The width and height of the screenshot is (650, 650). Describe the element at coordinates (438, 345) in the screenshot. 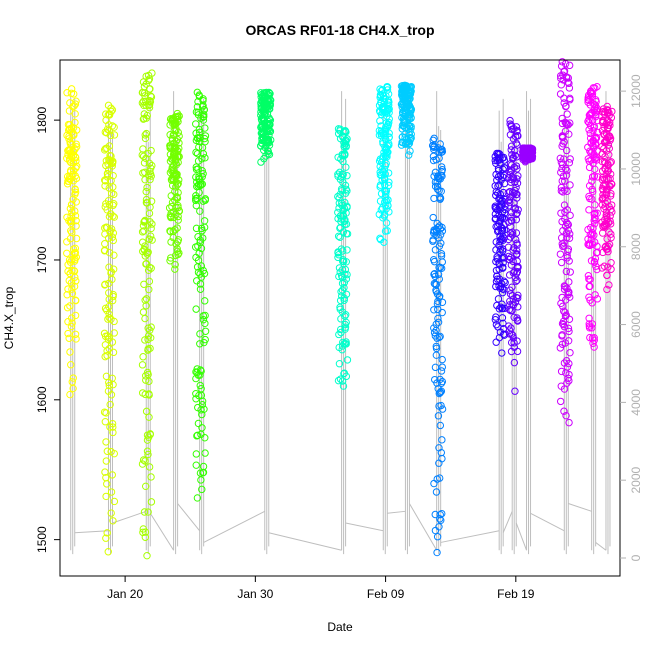

I see `flight-series` at that location.